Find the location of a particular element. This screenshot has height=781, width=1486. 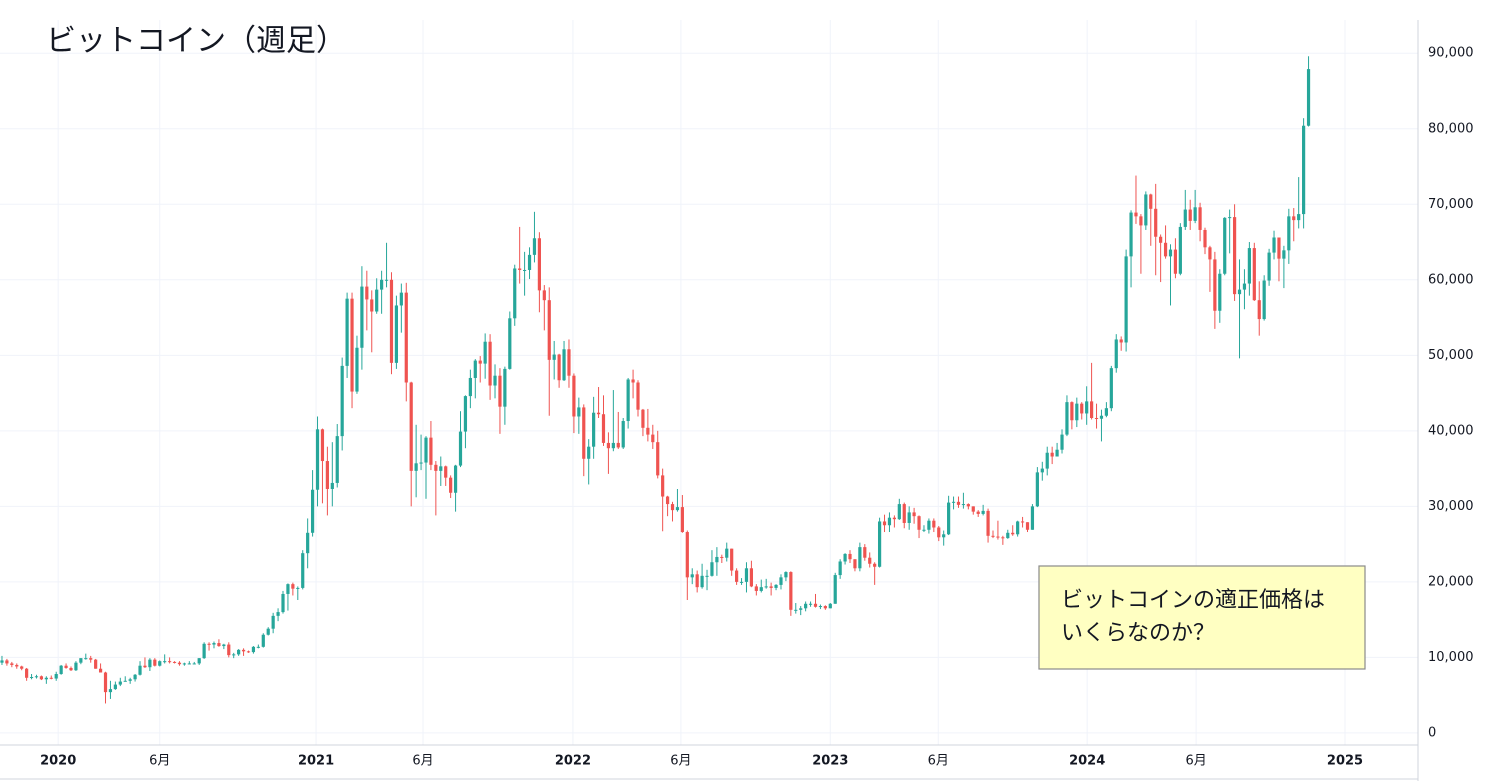

y-tick-label: 30,000 is located at coordinates (1451, 506).